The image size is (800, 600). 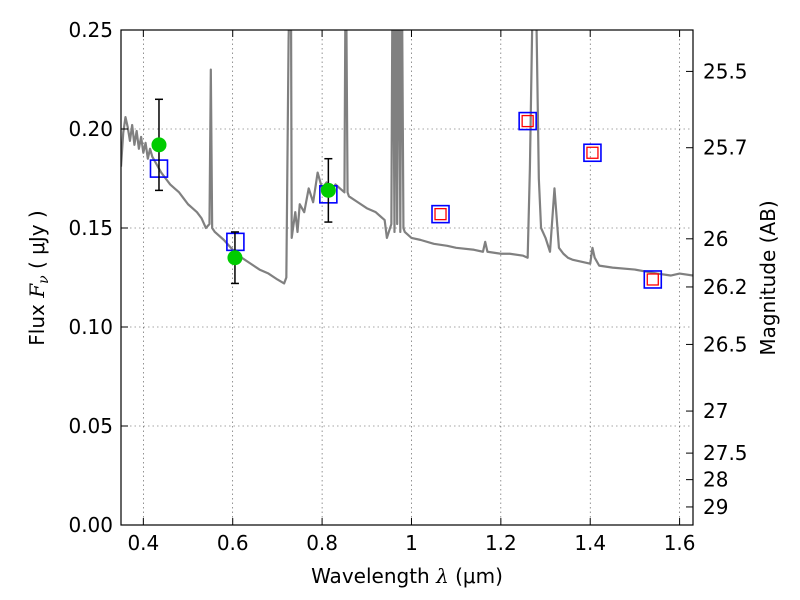 I want to click on y-axis-label-unit: ( μJy ), so click(x=37, y=242).